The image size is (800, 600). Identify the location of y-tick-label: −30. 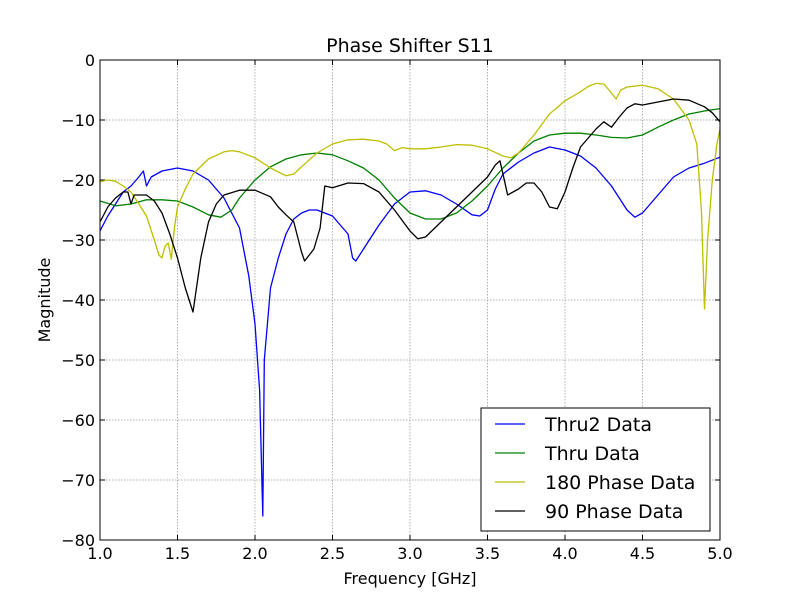
(78, 240).